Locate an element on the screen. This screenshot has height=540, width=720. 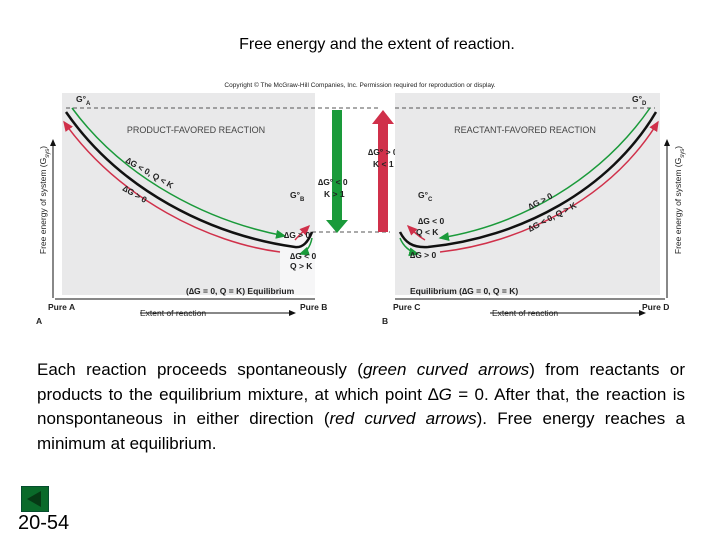
x-end-label: Pure D is located at coordinates (655, 307).